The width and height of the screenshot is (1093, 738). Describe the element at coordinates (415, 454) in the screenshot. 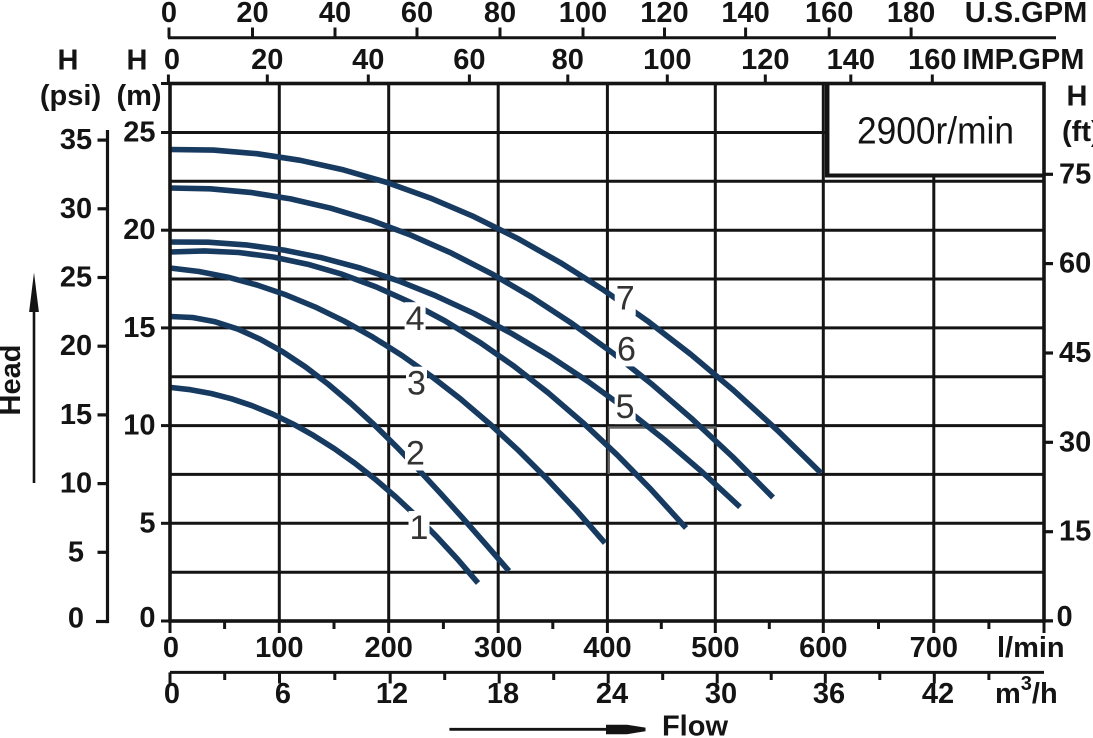

I see `svg-text: 2` at that location.